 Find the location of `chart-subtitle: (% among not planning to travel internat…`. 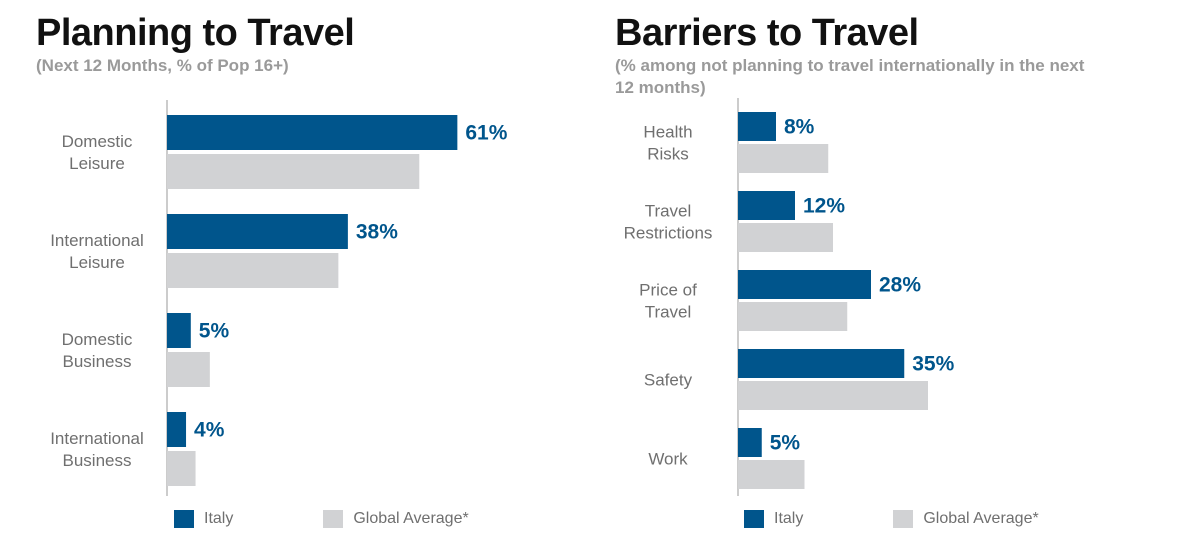

chart-subtitle: (% among not planning to travel internat… is located at coordinates (850, 76).